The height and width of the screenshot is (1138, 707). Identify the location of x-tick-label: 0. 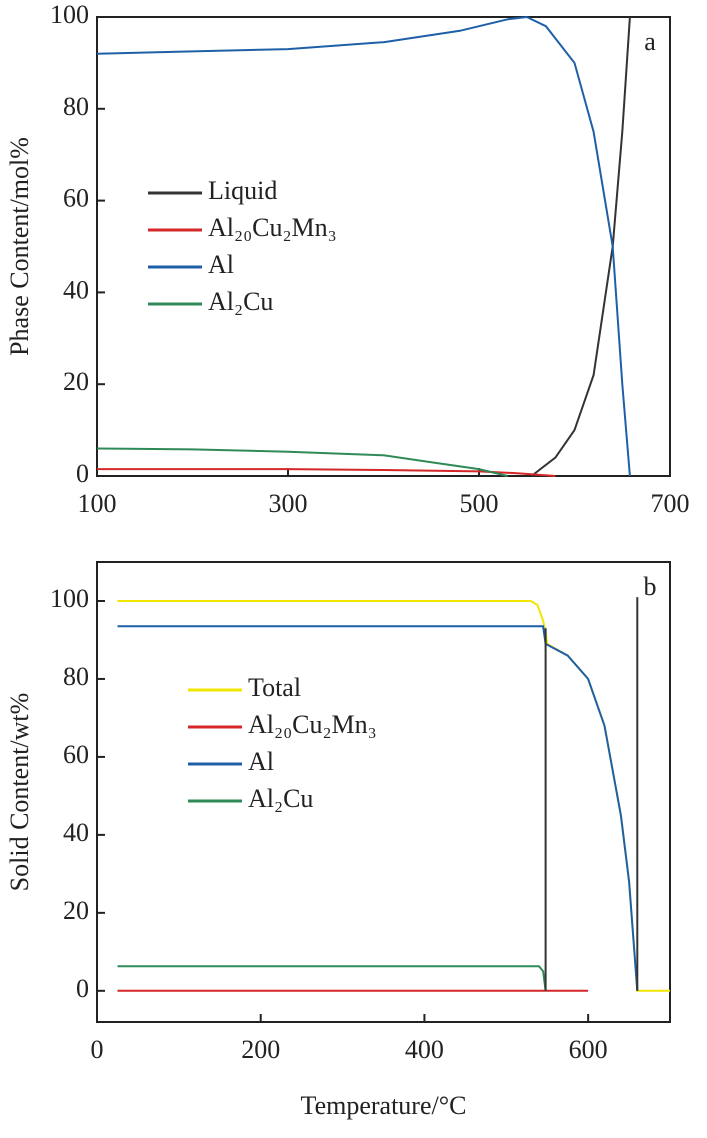
(97, 1049).